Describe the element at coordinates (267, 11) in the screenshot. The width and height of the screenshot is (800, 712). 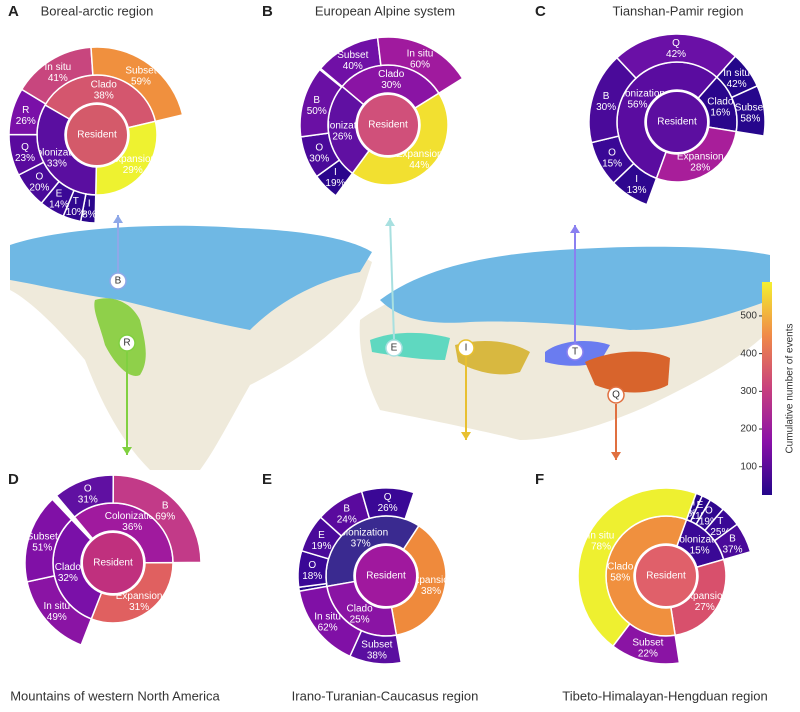
I see `panel-letter: B` at that location.